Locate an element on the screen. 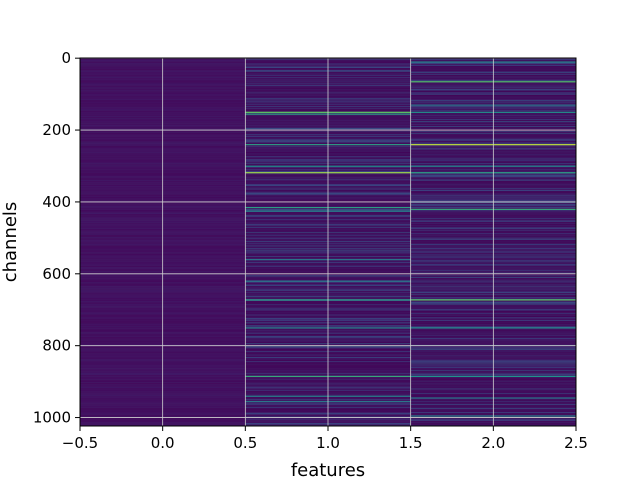 Image resolution: width=640 pixels, height=480 pixels. x-axis: −0.5 0.0 0.5 1.0 1.5 2.0 2.5 is located at coordinates (325, 439).